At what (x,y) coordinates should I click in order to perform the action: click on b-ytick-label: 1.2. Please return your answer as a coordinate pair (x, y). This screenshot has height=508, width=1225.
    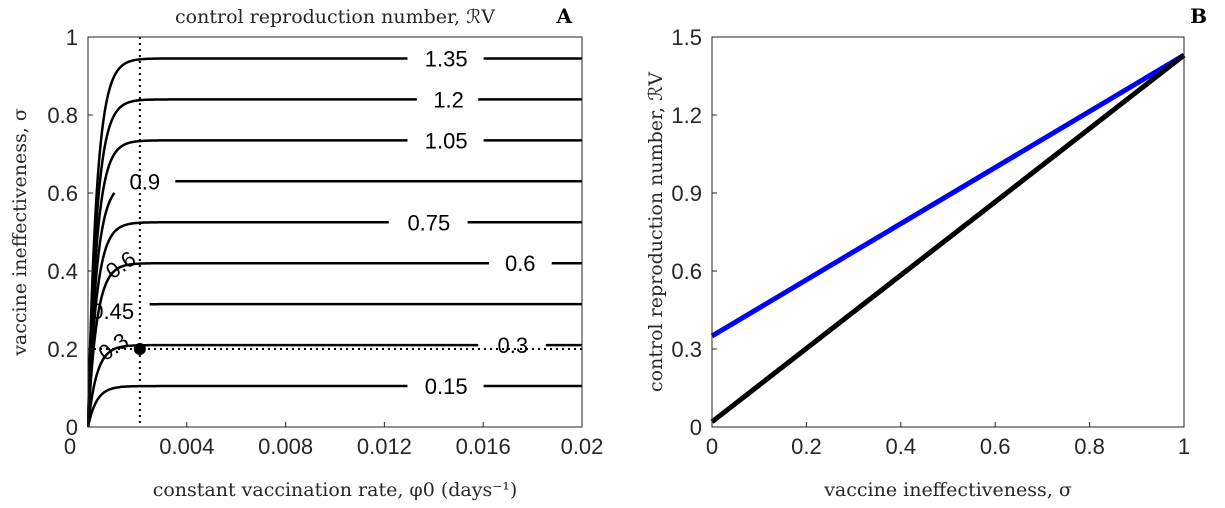
    Looking at the image, I should click on (686, 115).